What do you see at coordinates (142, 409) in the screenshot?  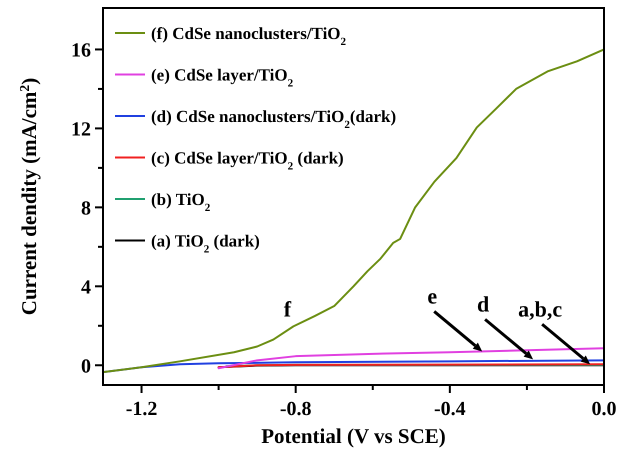 I see `x-tick-label: -1.2` at bounding box center [142, 409].